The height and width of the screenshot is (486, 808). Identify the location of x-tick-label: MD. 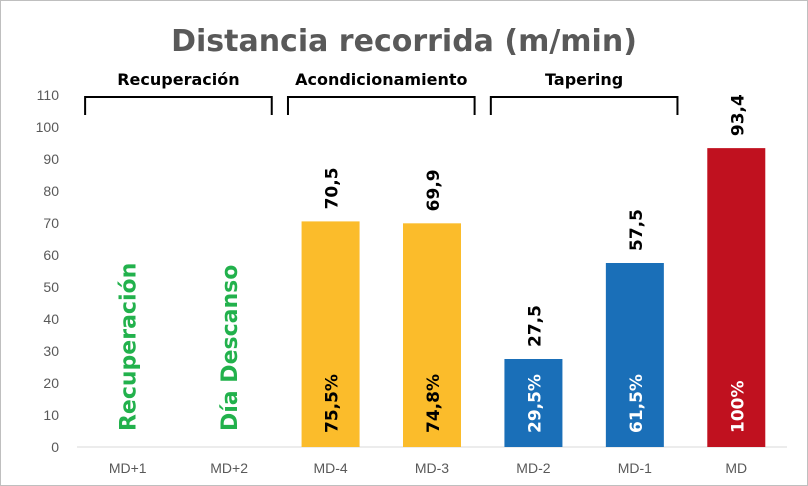
(736, 468).